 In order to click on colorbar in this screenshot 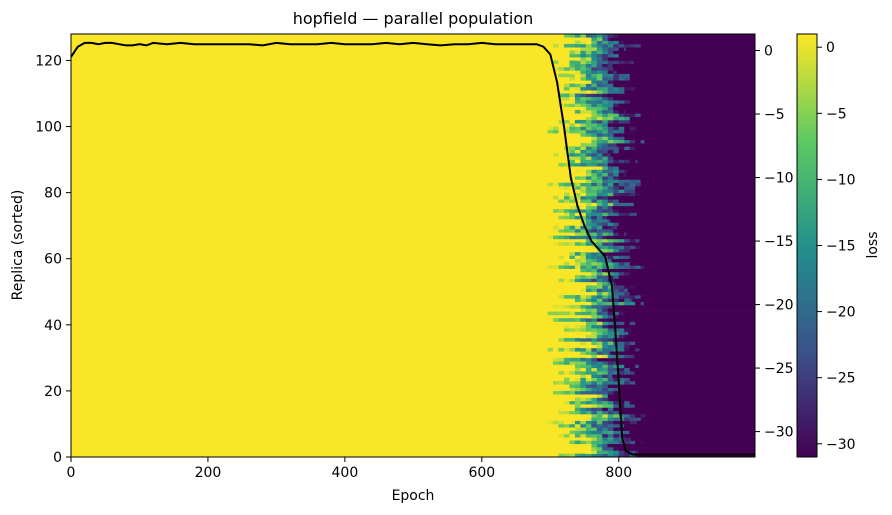, I will do `click(807, 245)`.